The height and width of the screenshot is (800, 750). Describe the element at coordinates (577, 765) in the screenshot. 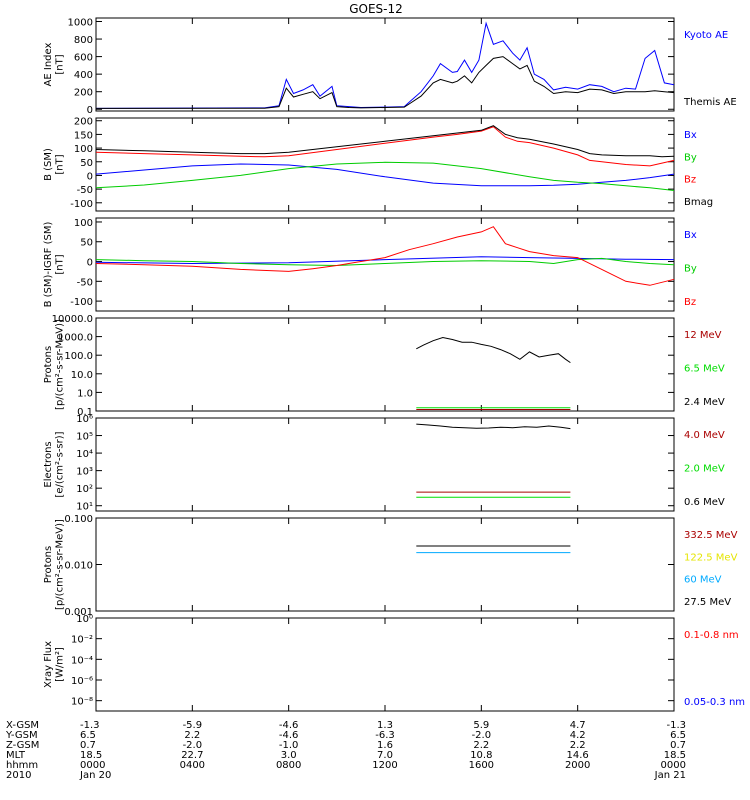

I see `ephemeris-value: 2000` at that location.